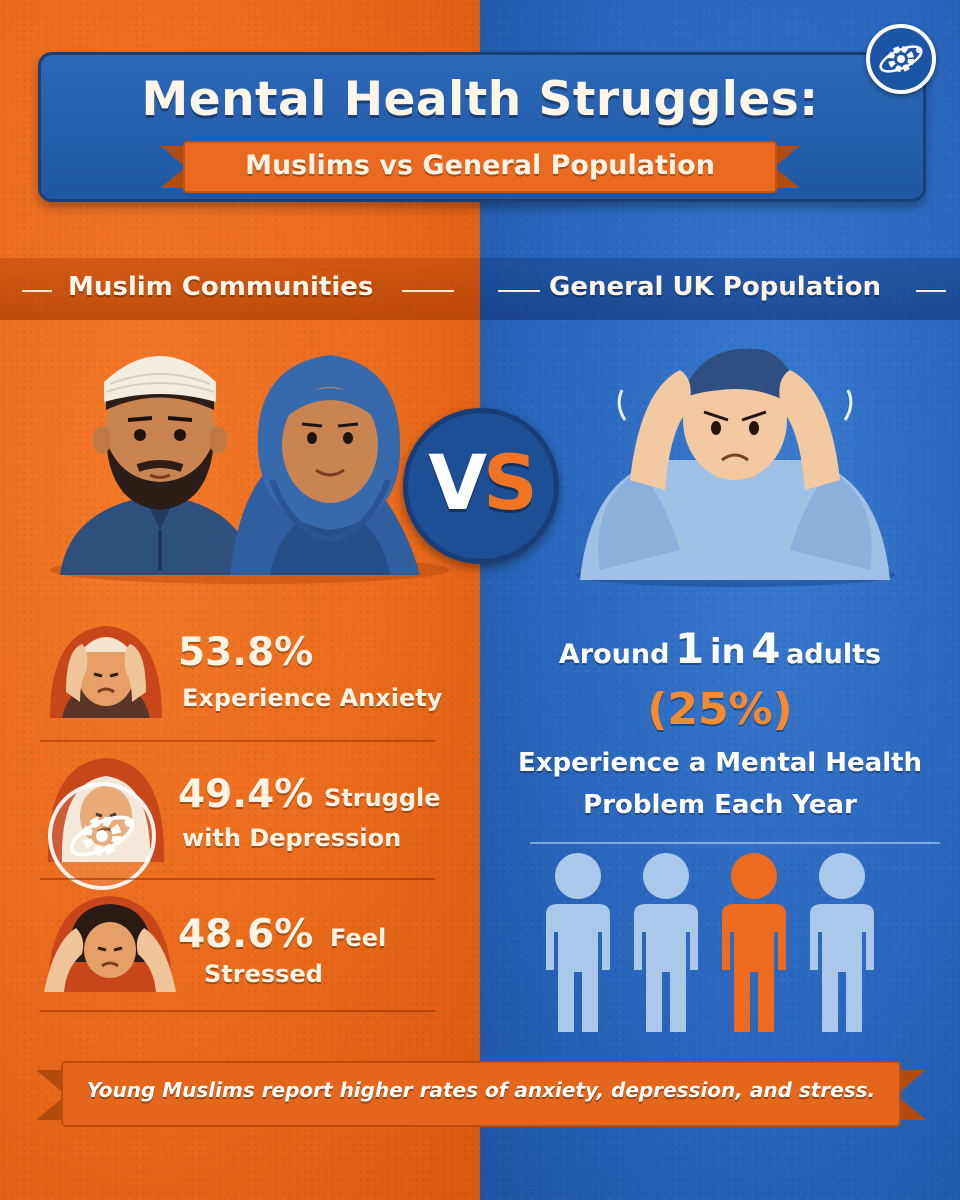 Image resolution: width=960 pixels, height=1200 pixels. I want to click on right-rule-b, so click(931, 291).